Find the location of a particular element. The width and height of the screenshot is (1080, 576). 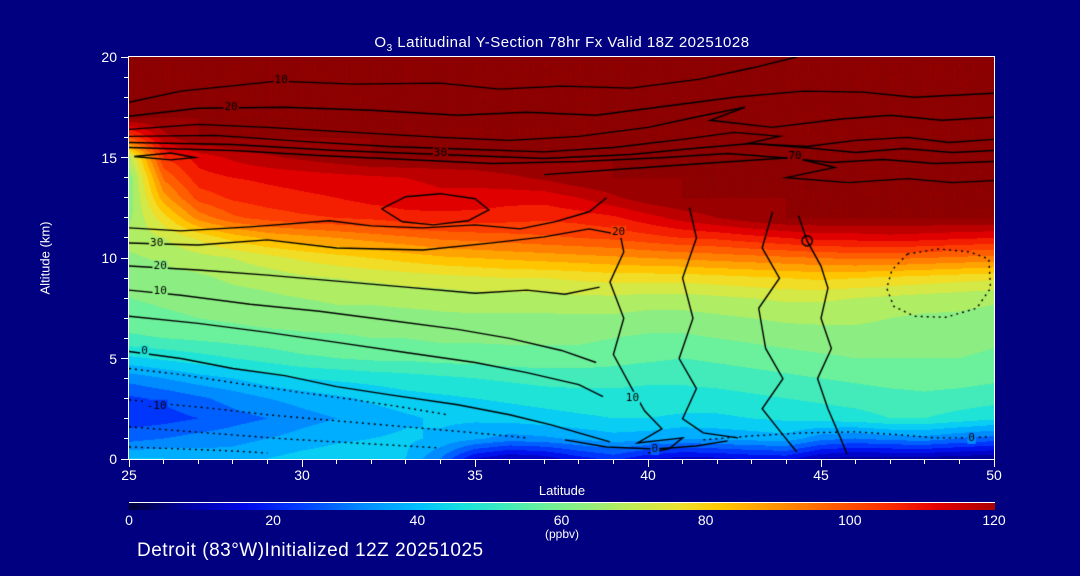

colorbar-tick-label: 0 is located at coordinates (129, 520).